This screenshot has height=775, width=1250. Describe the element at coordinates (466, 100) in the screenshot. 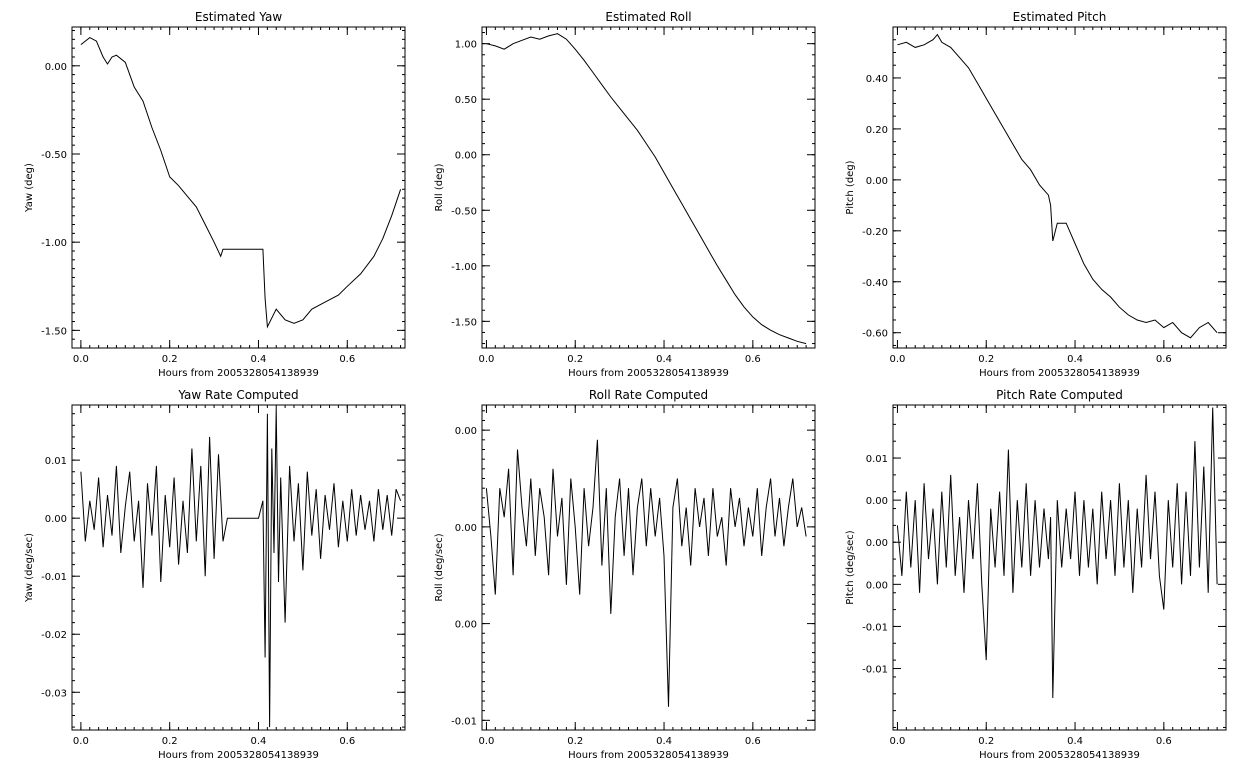

I see `y-tick-label: 0.50` at that location.